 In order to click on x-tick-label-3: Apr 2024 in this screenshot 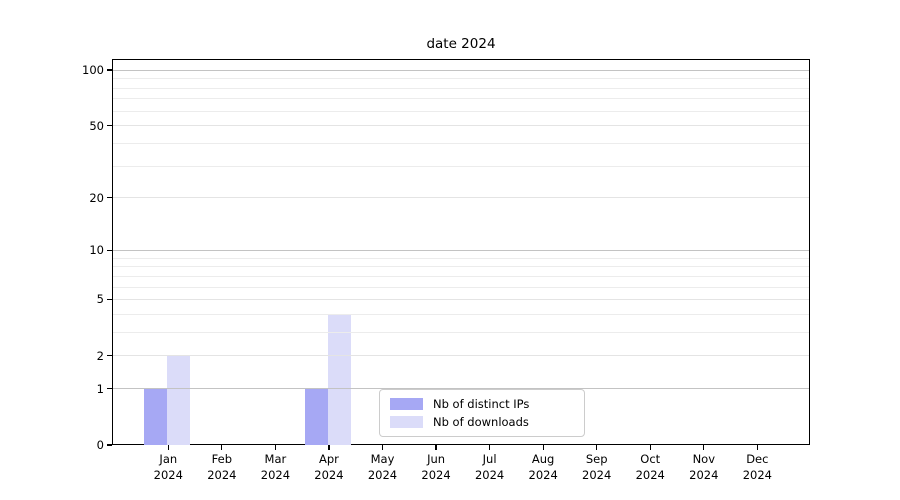, I will do `click(329, 467)`.